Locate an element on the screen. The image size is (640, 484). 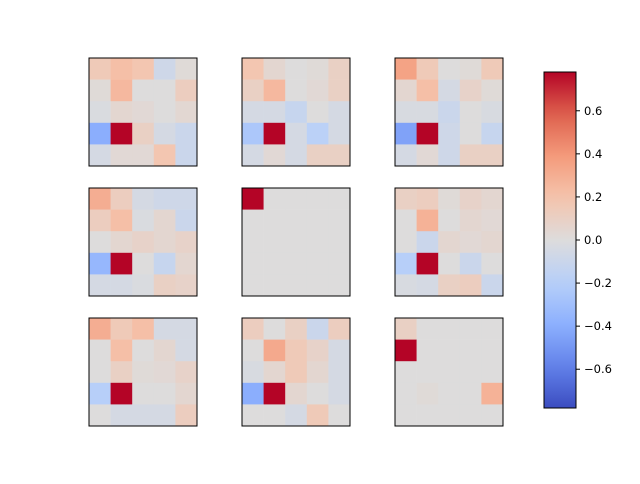
colorbar-tick-label: 0.6 is located at coordinates (593, 111).